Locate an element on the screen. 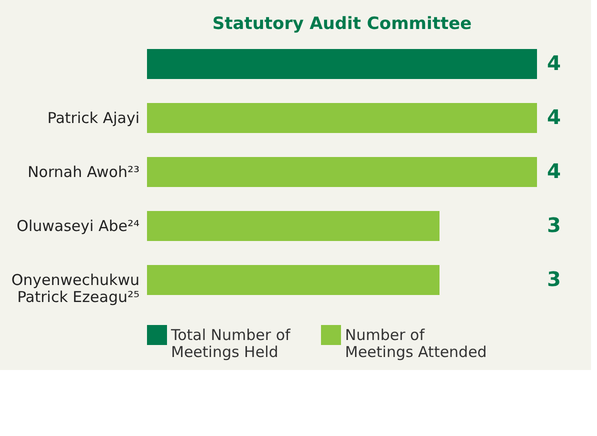 This screenshot has height=436, width=597. legend-label: Number of Meetings Attended is located at coordinates (416, 343).